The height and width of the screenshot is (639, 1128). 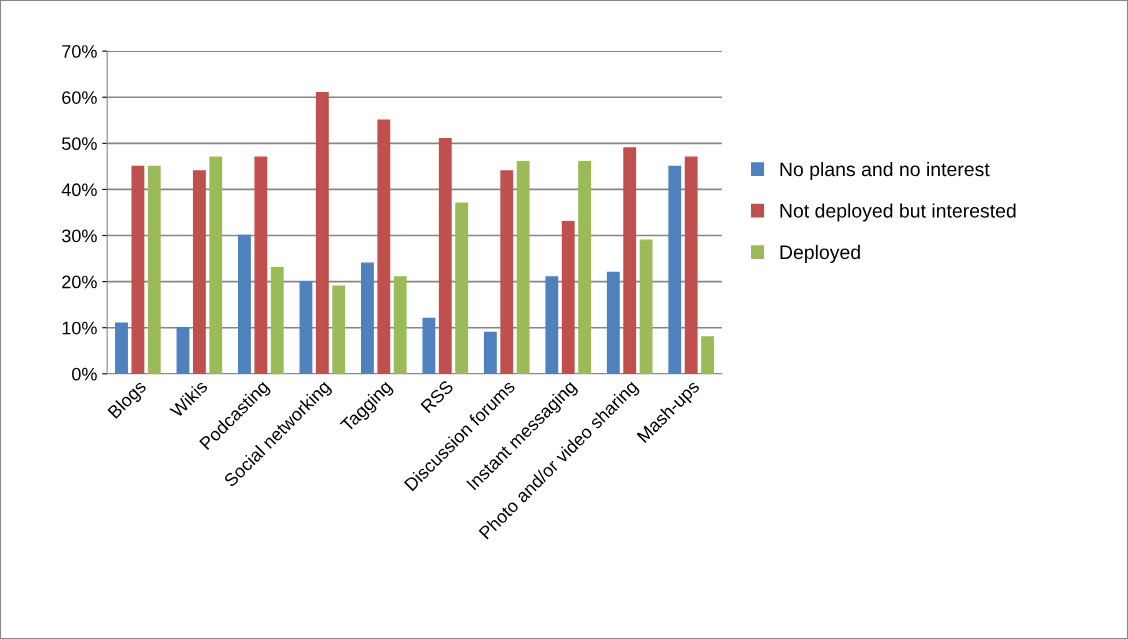 I want to click on y-tick-label: 0%, so click(x=84, y=374).